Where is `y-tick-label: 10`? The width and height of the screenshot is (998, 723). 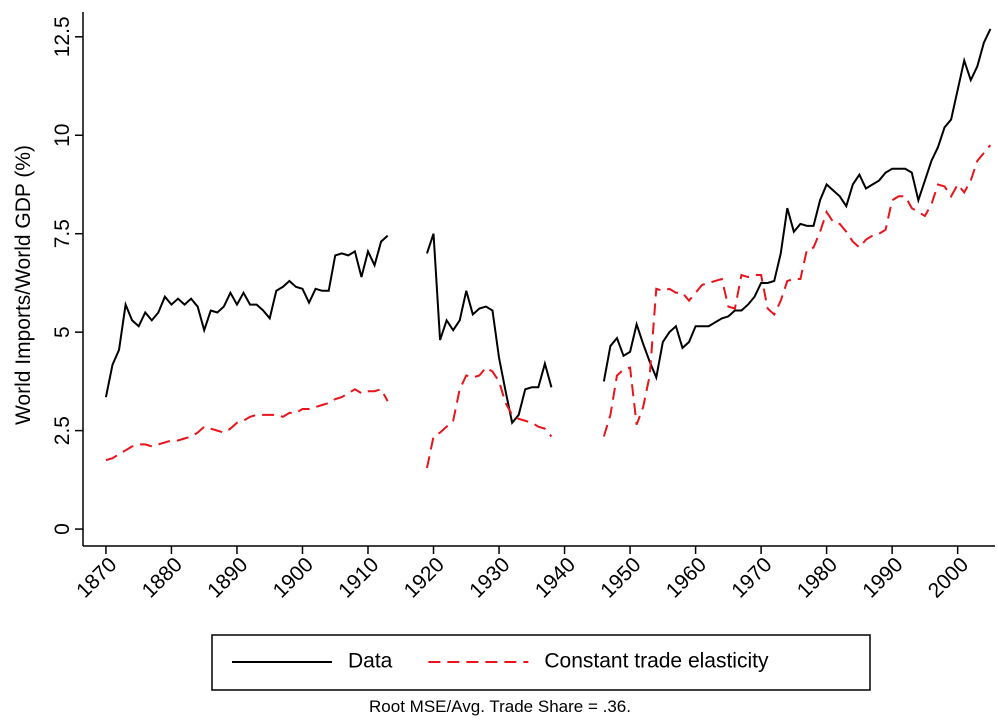 y-tick-label: 10 is located at coordinates (62, 135).